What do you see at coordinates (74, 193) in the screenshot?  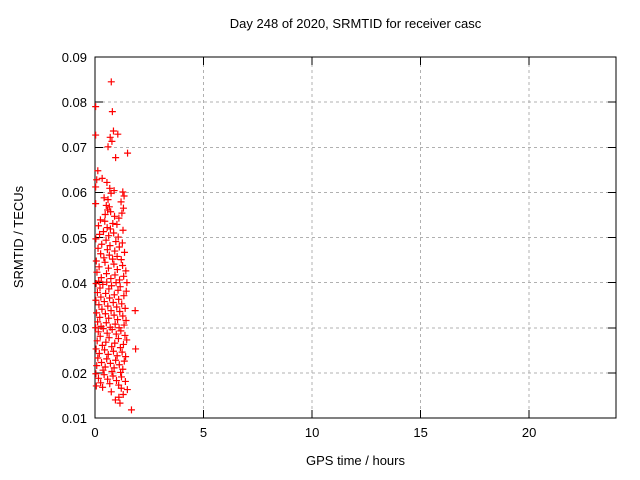 I see `y-tick-label: 0.06` at bounding box center [74, 193].